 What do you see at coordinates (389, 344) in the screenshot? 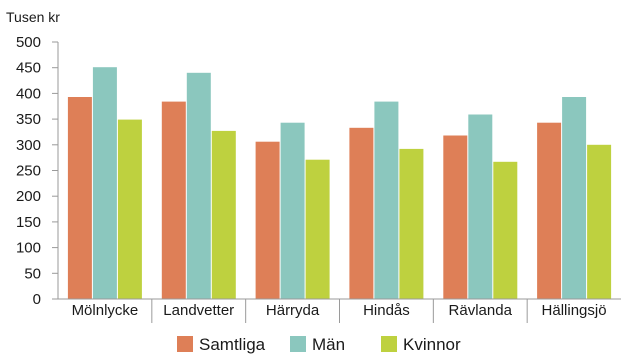
I see `legend-swatch-kvinnor` at bounding box center [389, 344].